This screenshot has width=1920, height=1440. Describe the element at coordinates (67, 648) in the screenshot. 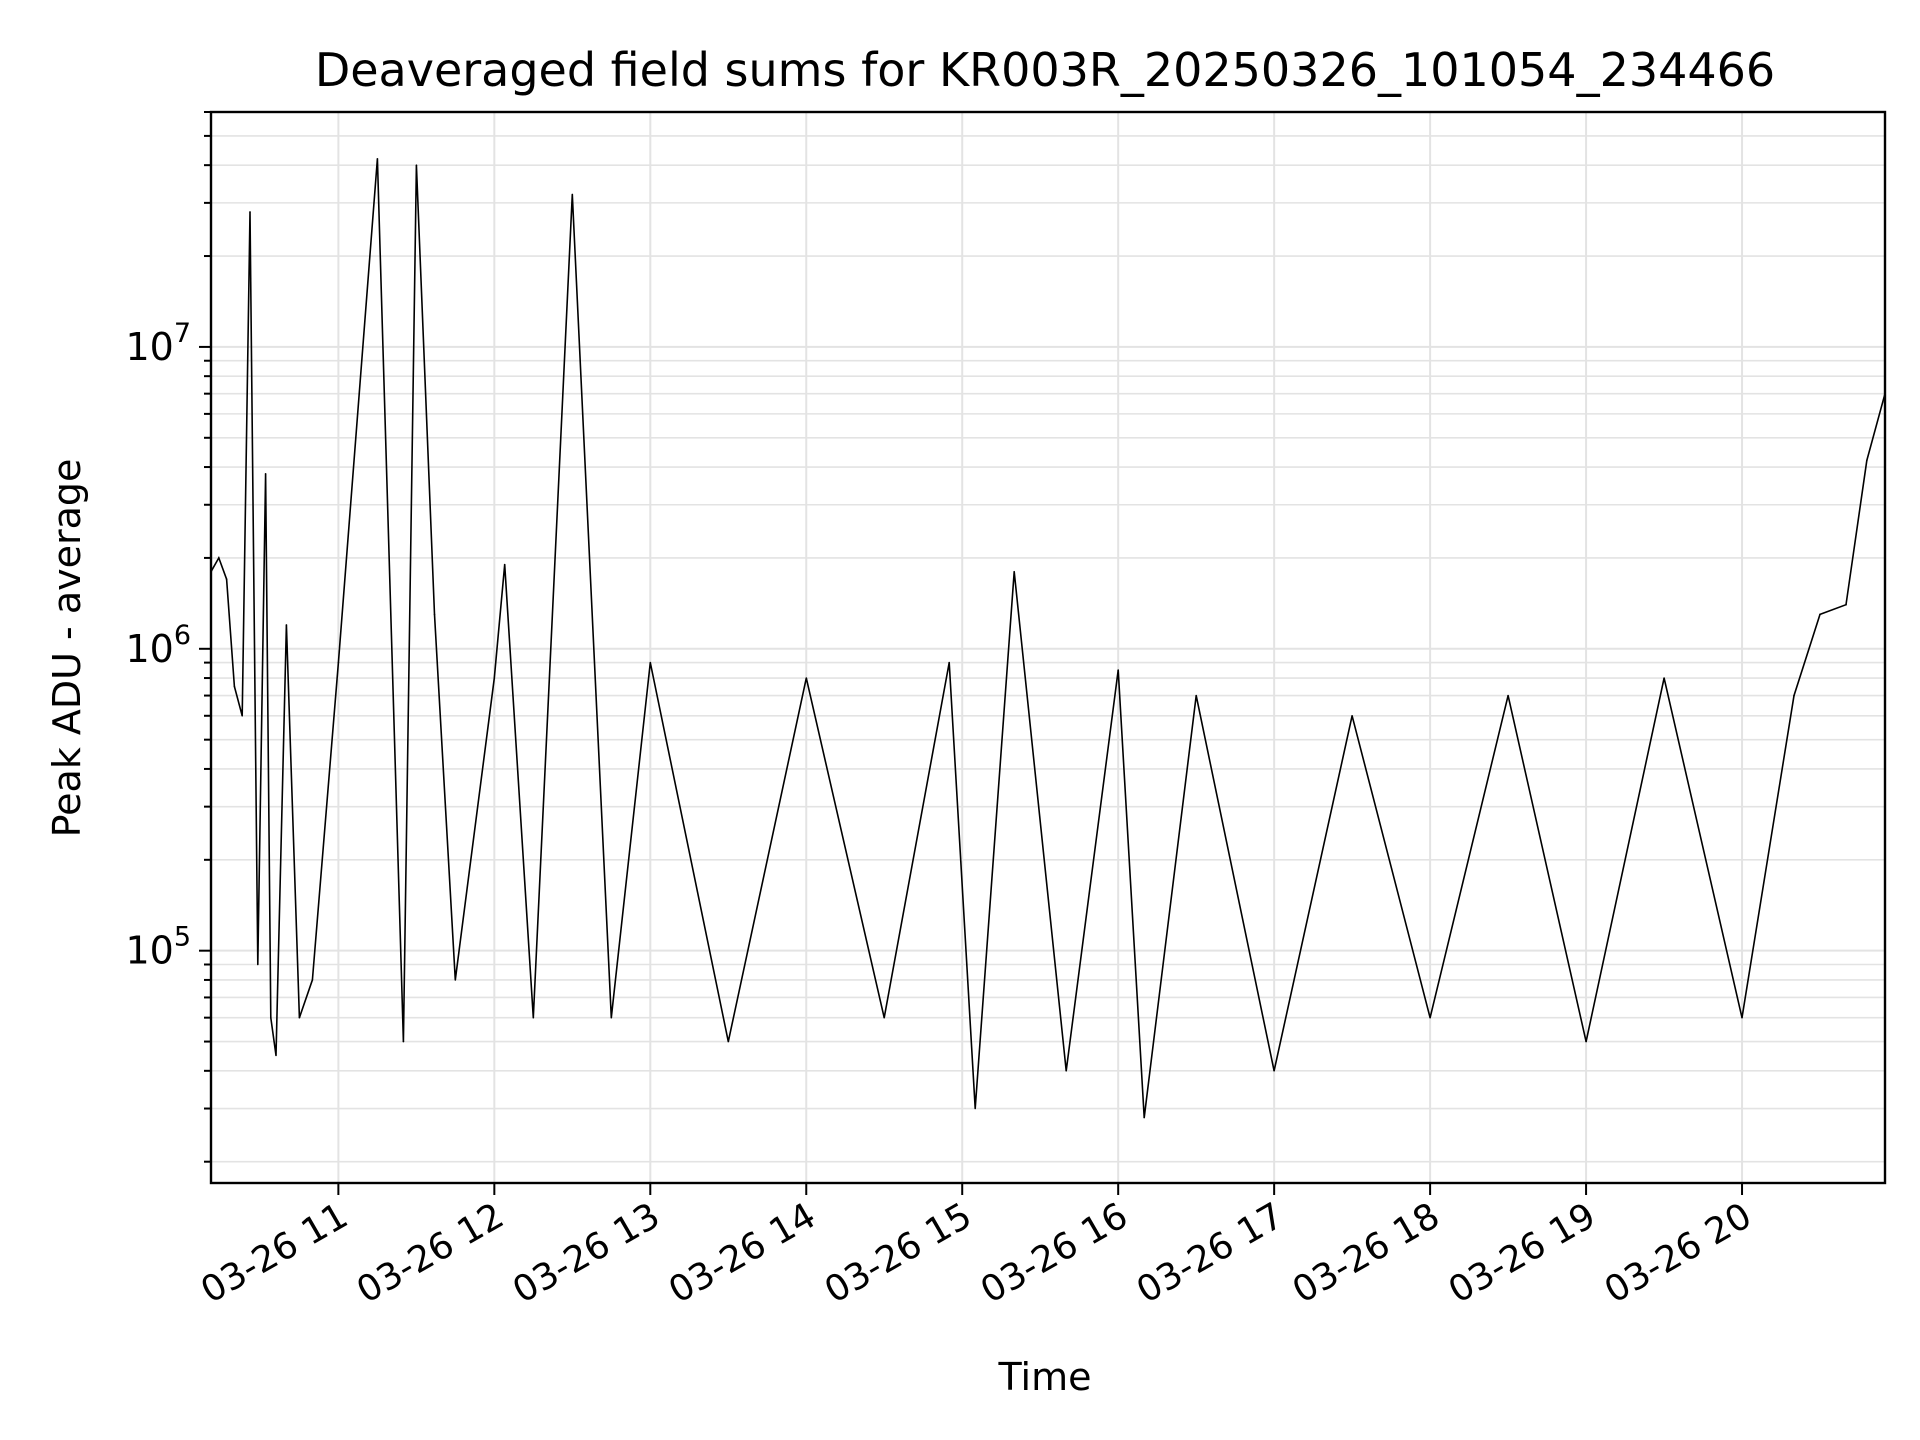

I see `y-axis-label: Peak ADU - average` at that location.